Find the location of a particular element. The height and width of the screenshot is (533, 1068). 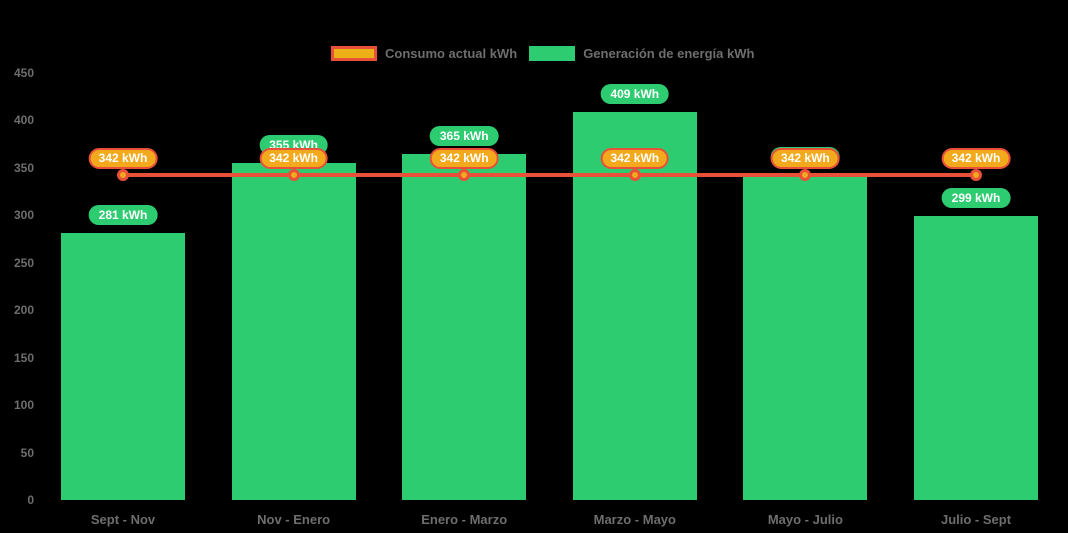

y-axis-tick-label: 250 is located at coordinates (23, 262).